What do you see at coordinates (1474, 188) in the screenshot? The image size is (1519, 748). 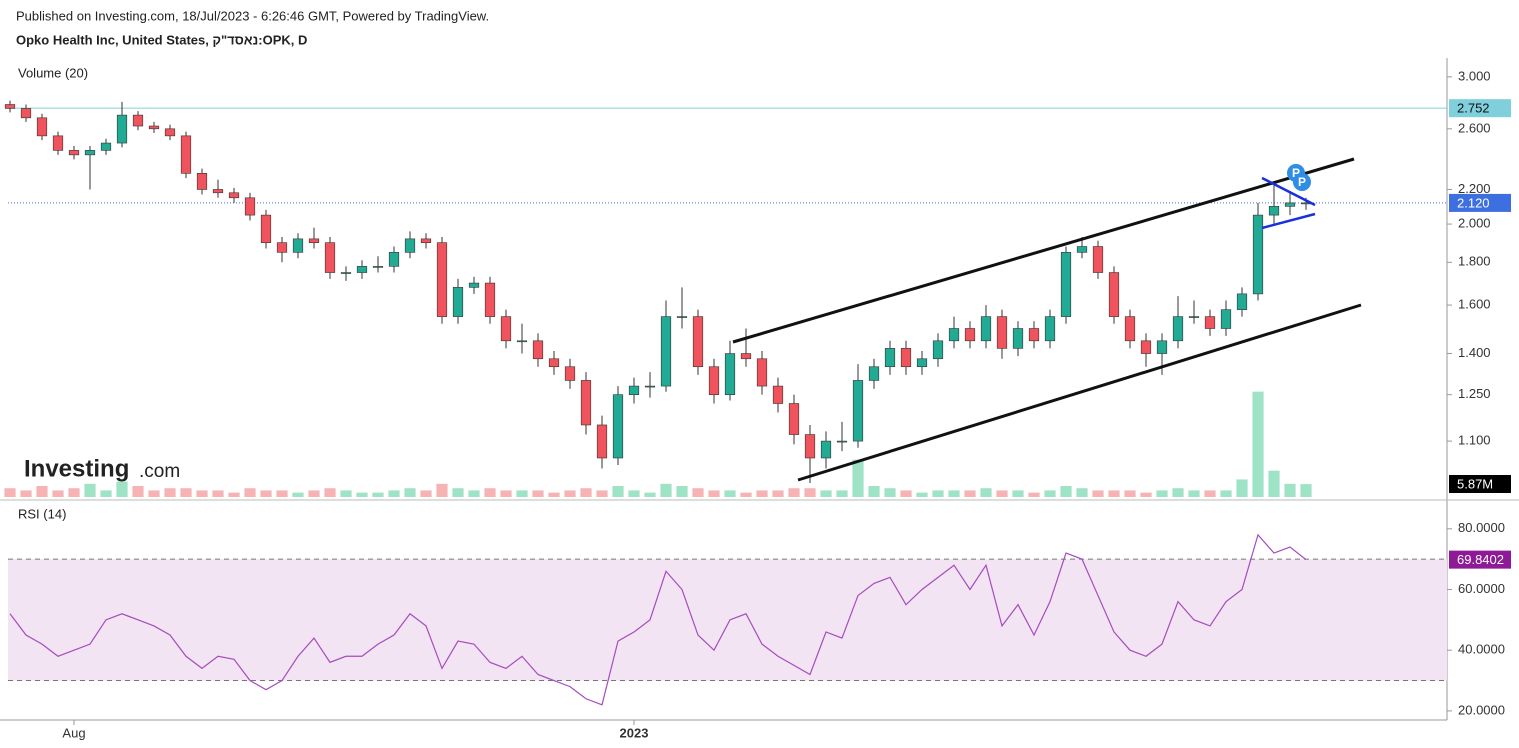 I see `y-tick-label: 2.200` at bounding box center [1474, 188].